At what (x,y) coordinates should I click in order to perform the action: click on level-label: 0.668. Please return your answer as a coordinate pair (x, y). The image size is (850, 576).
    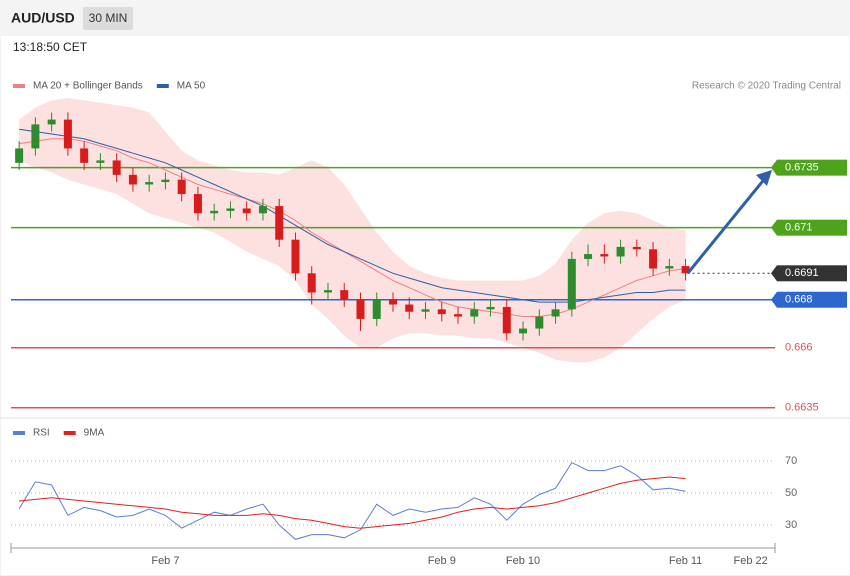
    Looking at the image, I should click on (799, 300).